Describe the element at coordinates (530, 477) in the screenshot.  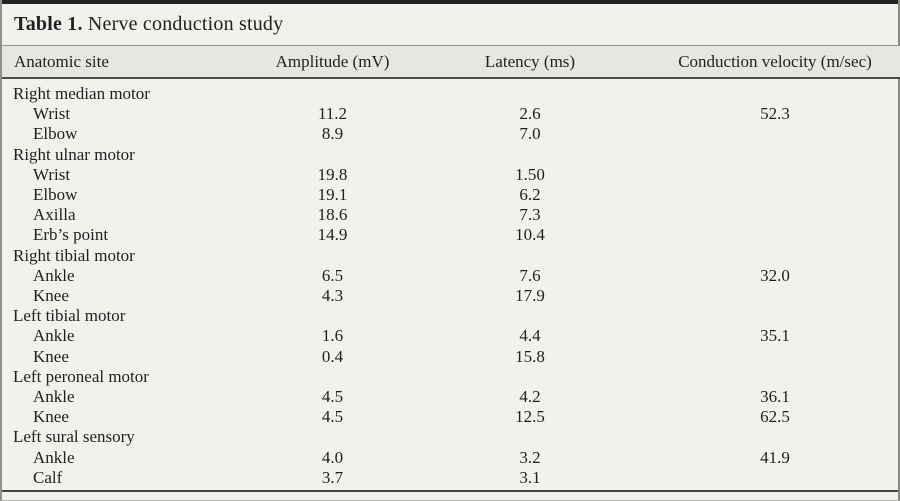
I see `latency-cell: 3.1` at that location.